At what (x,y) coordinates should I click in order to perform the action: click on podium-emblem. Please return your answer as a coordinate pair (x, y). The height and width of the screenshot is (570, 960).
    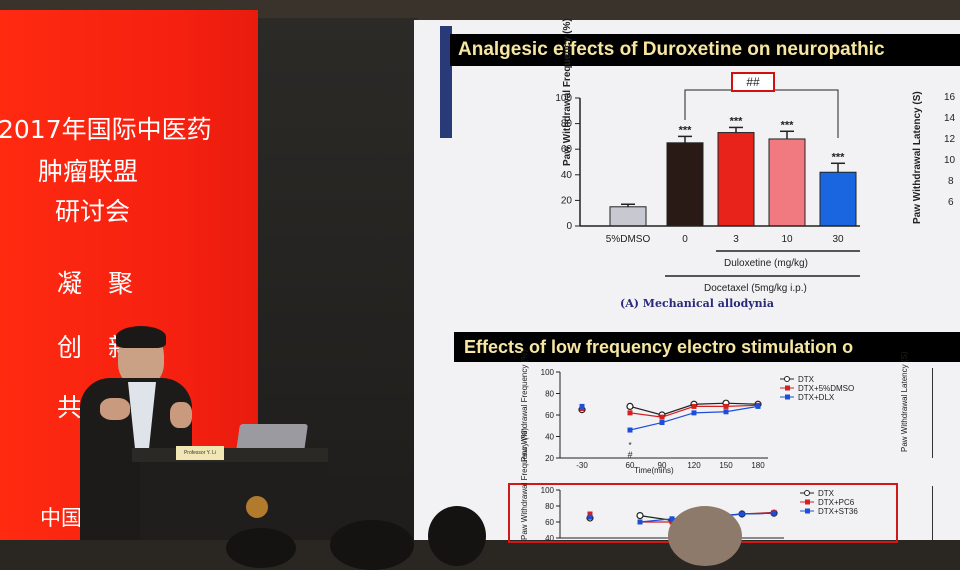
    Looking at the image, I should click on (257, 507).